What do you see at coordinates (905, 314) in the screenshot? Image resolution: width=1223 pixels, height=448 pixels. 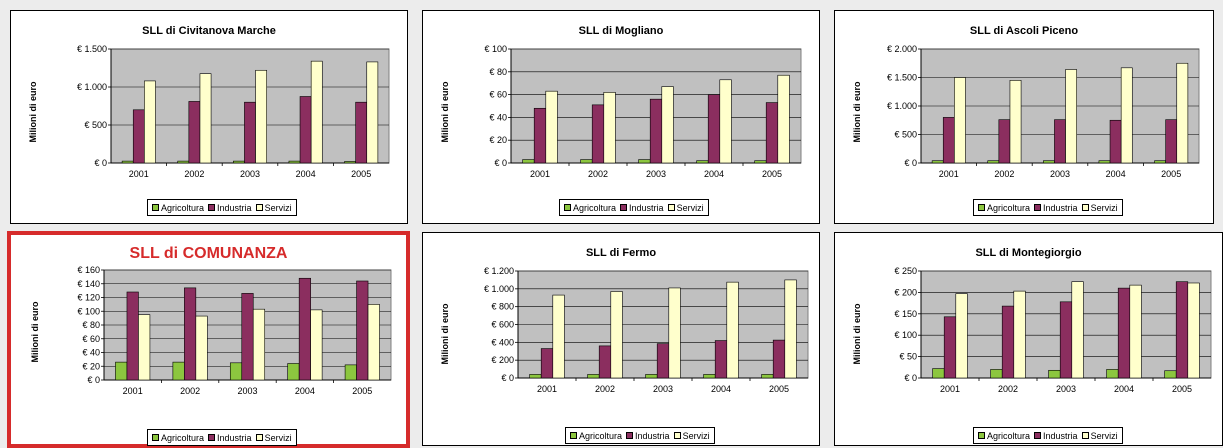 I see `y-tick-label: € 150` at bounding box center [905, 314].